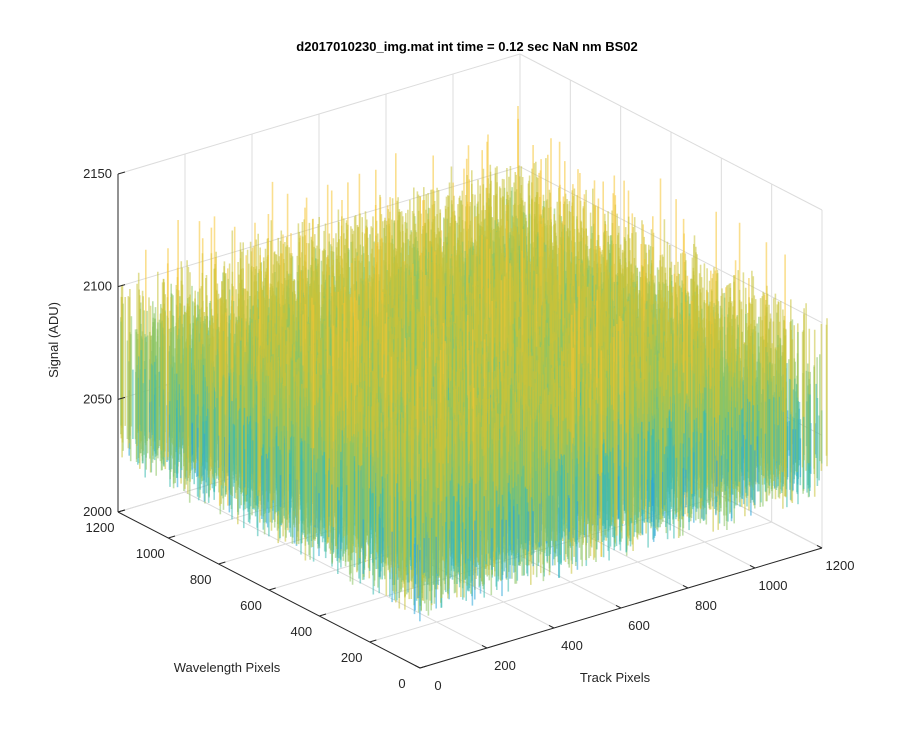 The image size is (900, 750). Describe the element at coordinates (570, 582) in the screenshot. I see `floor-grid-line` at that location.